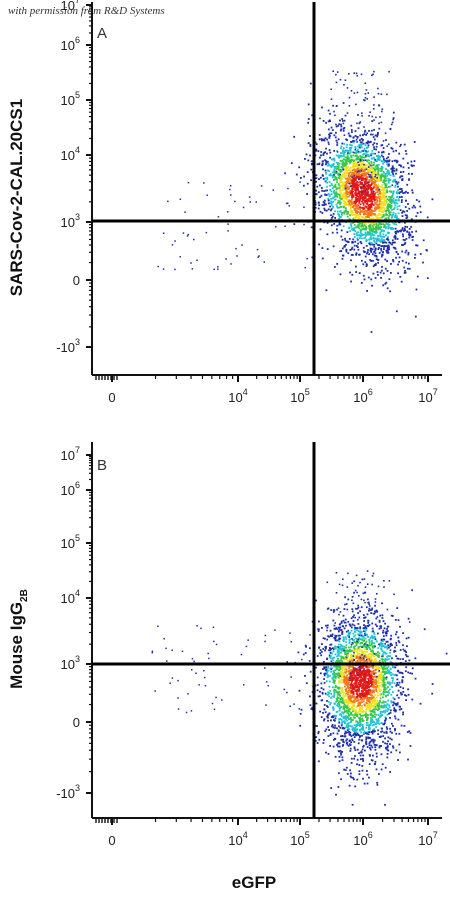 The width and height of the screenshot is (450, 899). What do you see at coordinates (237, 396) in the screenshot?
I see `x-tick-label: 104` at bounding box center [237, 396].